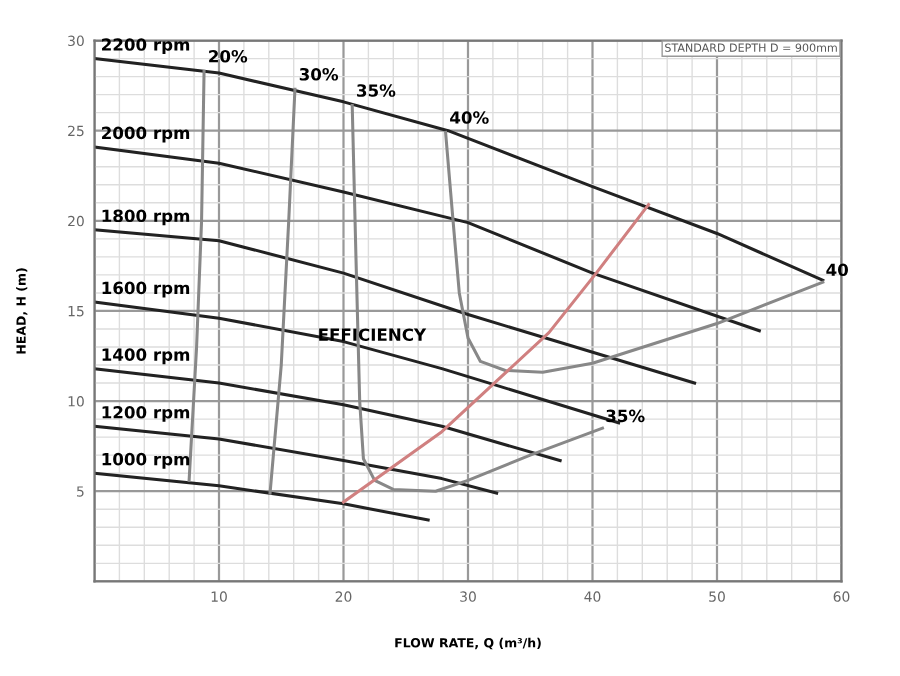 The width and height of the screenshot is (900, 676). What do you see at coordinates (625, 416) in the screenshot?
I see `annotation: 35%` at bounding box center [625, 416].